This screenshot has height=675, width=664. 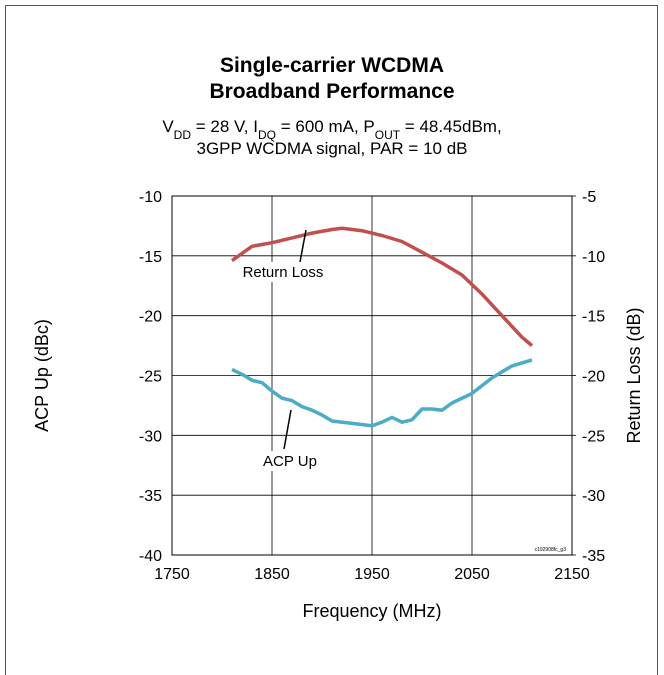 What do you see at coordinates (593, 556) in the screenshot?
I see `y2-tick-label: -35` at bounding box center [593, 556].